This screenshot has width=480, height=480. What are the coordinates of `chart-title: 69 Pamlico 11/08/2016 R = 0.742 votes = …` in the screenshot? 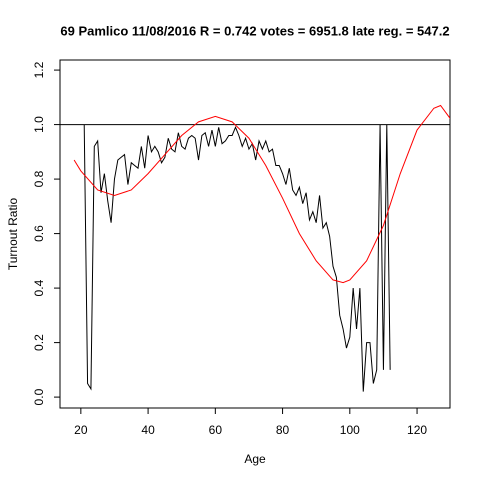 It's located at (254, 30).